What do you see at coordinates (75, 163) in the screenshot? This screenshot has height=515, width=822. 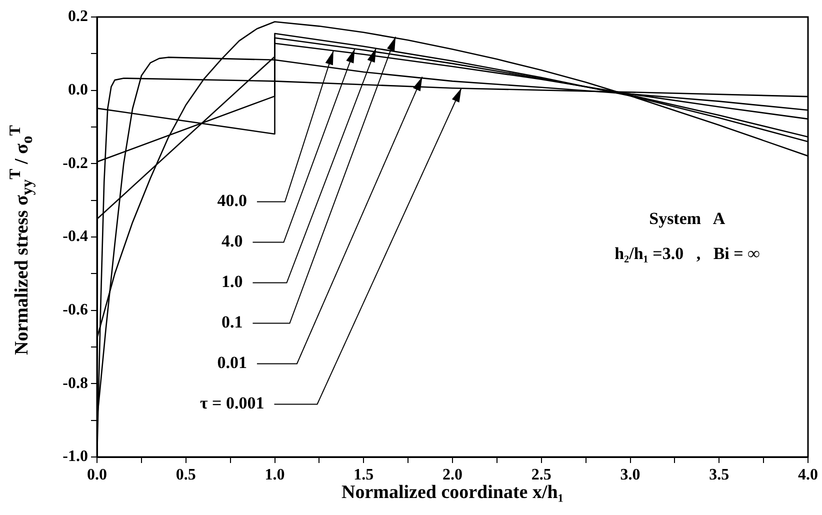 I see `y-tick-label: -0.2` at bounding box center [75, 163].